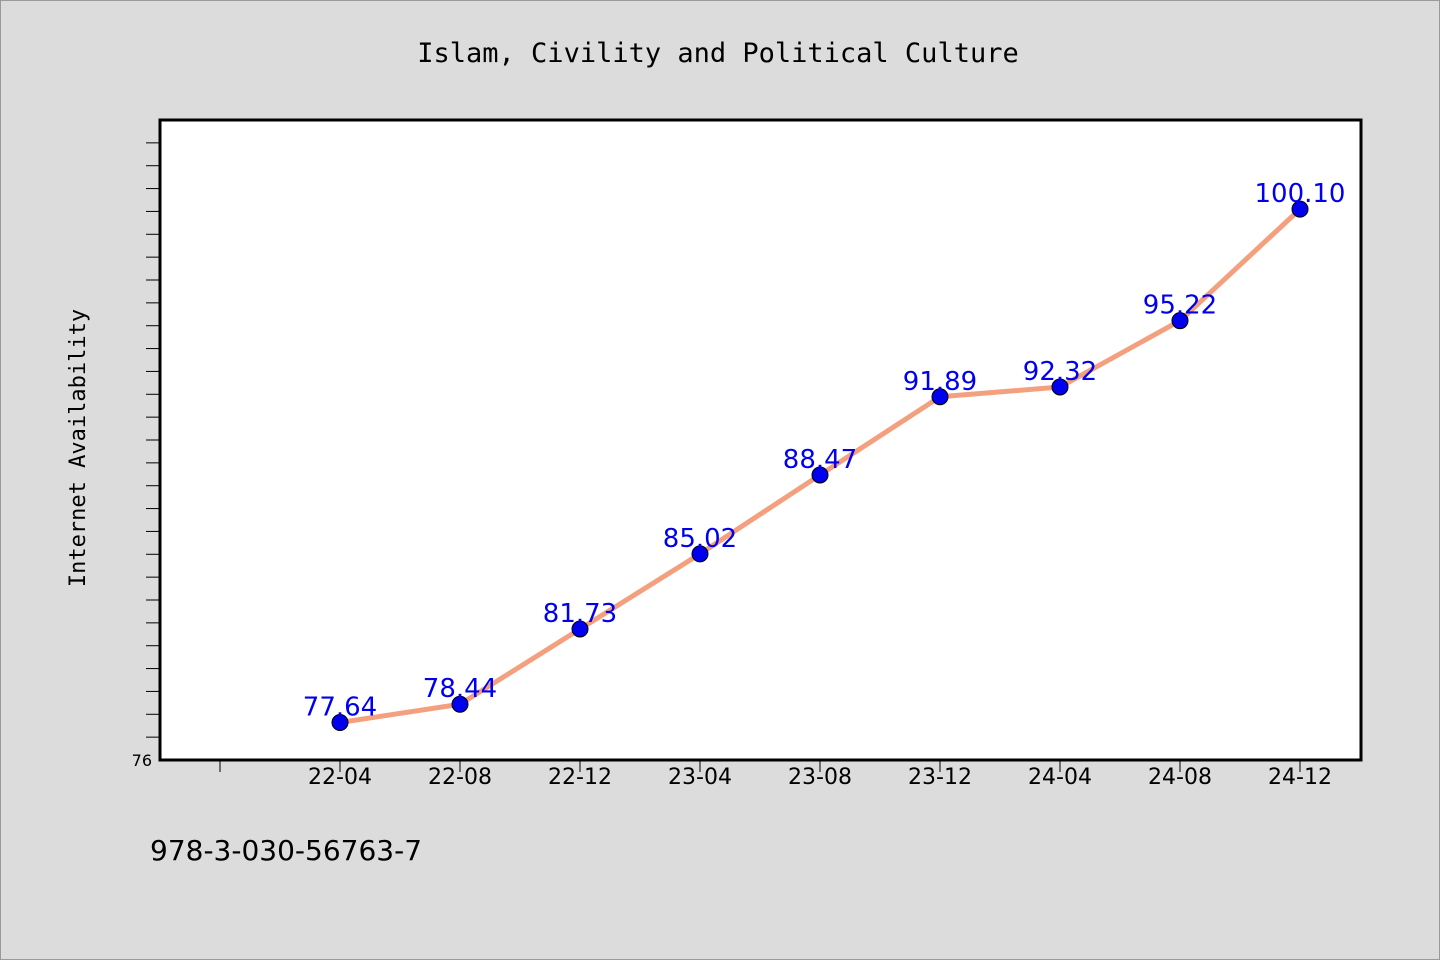 The image size is (1440, 960). What do you see at coordinates (1060, 372) in the screenshot?
I see `data-label: 92.32` at bounding box center [1060, 372].